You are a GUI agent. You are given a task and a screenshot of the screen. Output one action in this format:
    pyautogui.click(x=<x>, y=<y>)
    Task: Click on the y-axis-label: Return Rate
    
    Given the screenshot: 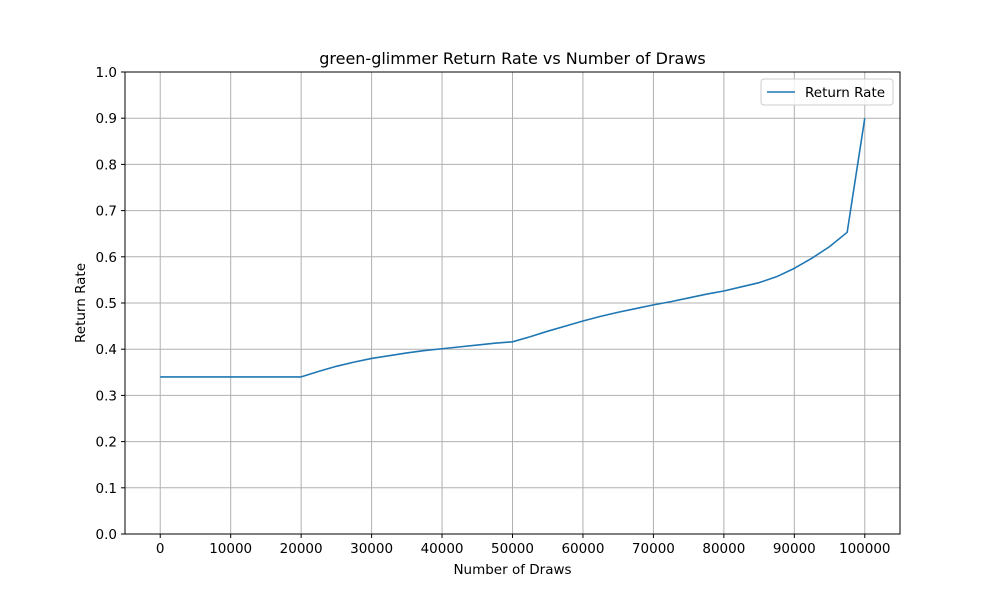 What is the action you would take?
    pyautogui.click(x=81, y=303)
    